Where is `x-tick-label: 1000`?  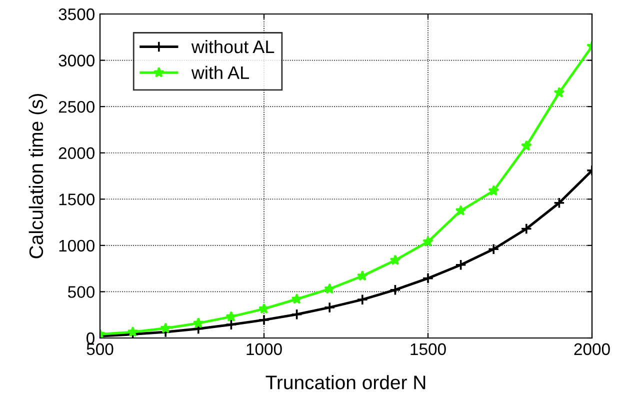
x-tick-label: 1000 is located at coordinates (264, 349).